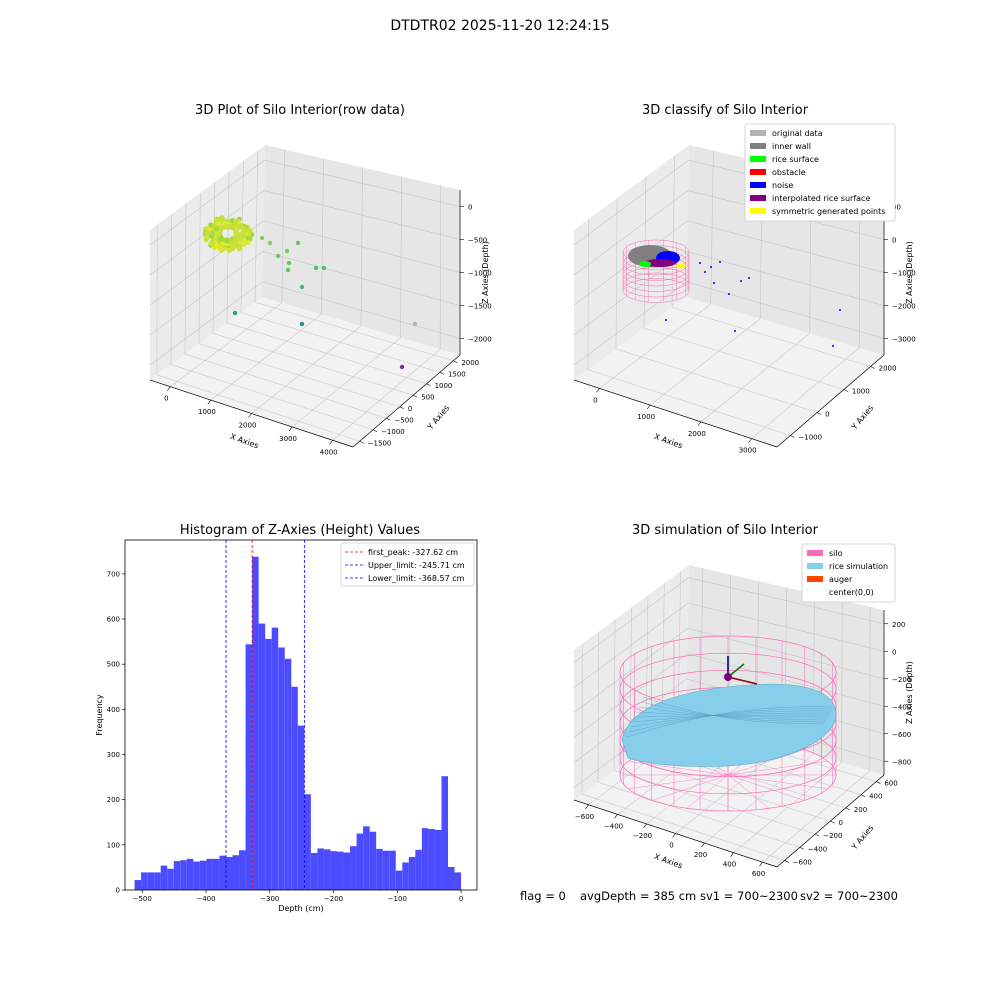  I want to click on plot4-z-tick-label: −200, so click(901, 680).